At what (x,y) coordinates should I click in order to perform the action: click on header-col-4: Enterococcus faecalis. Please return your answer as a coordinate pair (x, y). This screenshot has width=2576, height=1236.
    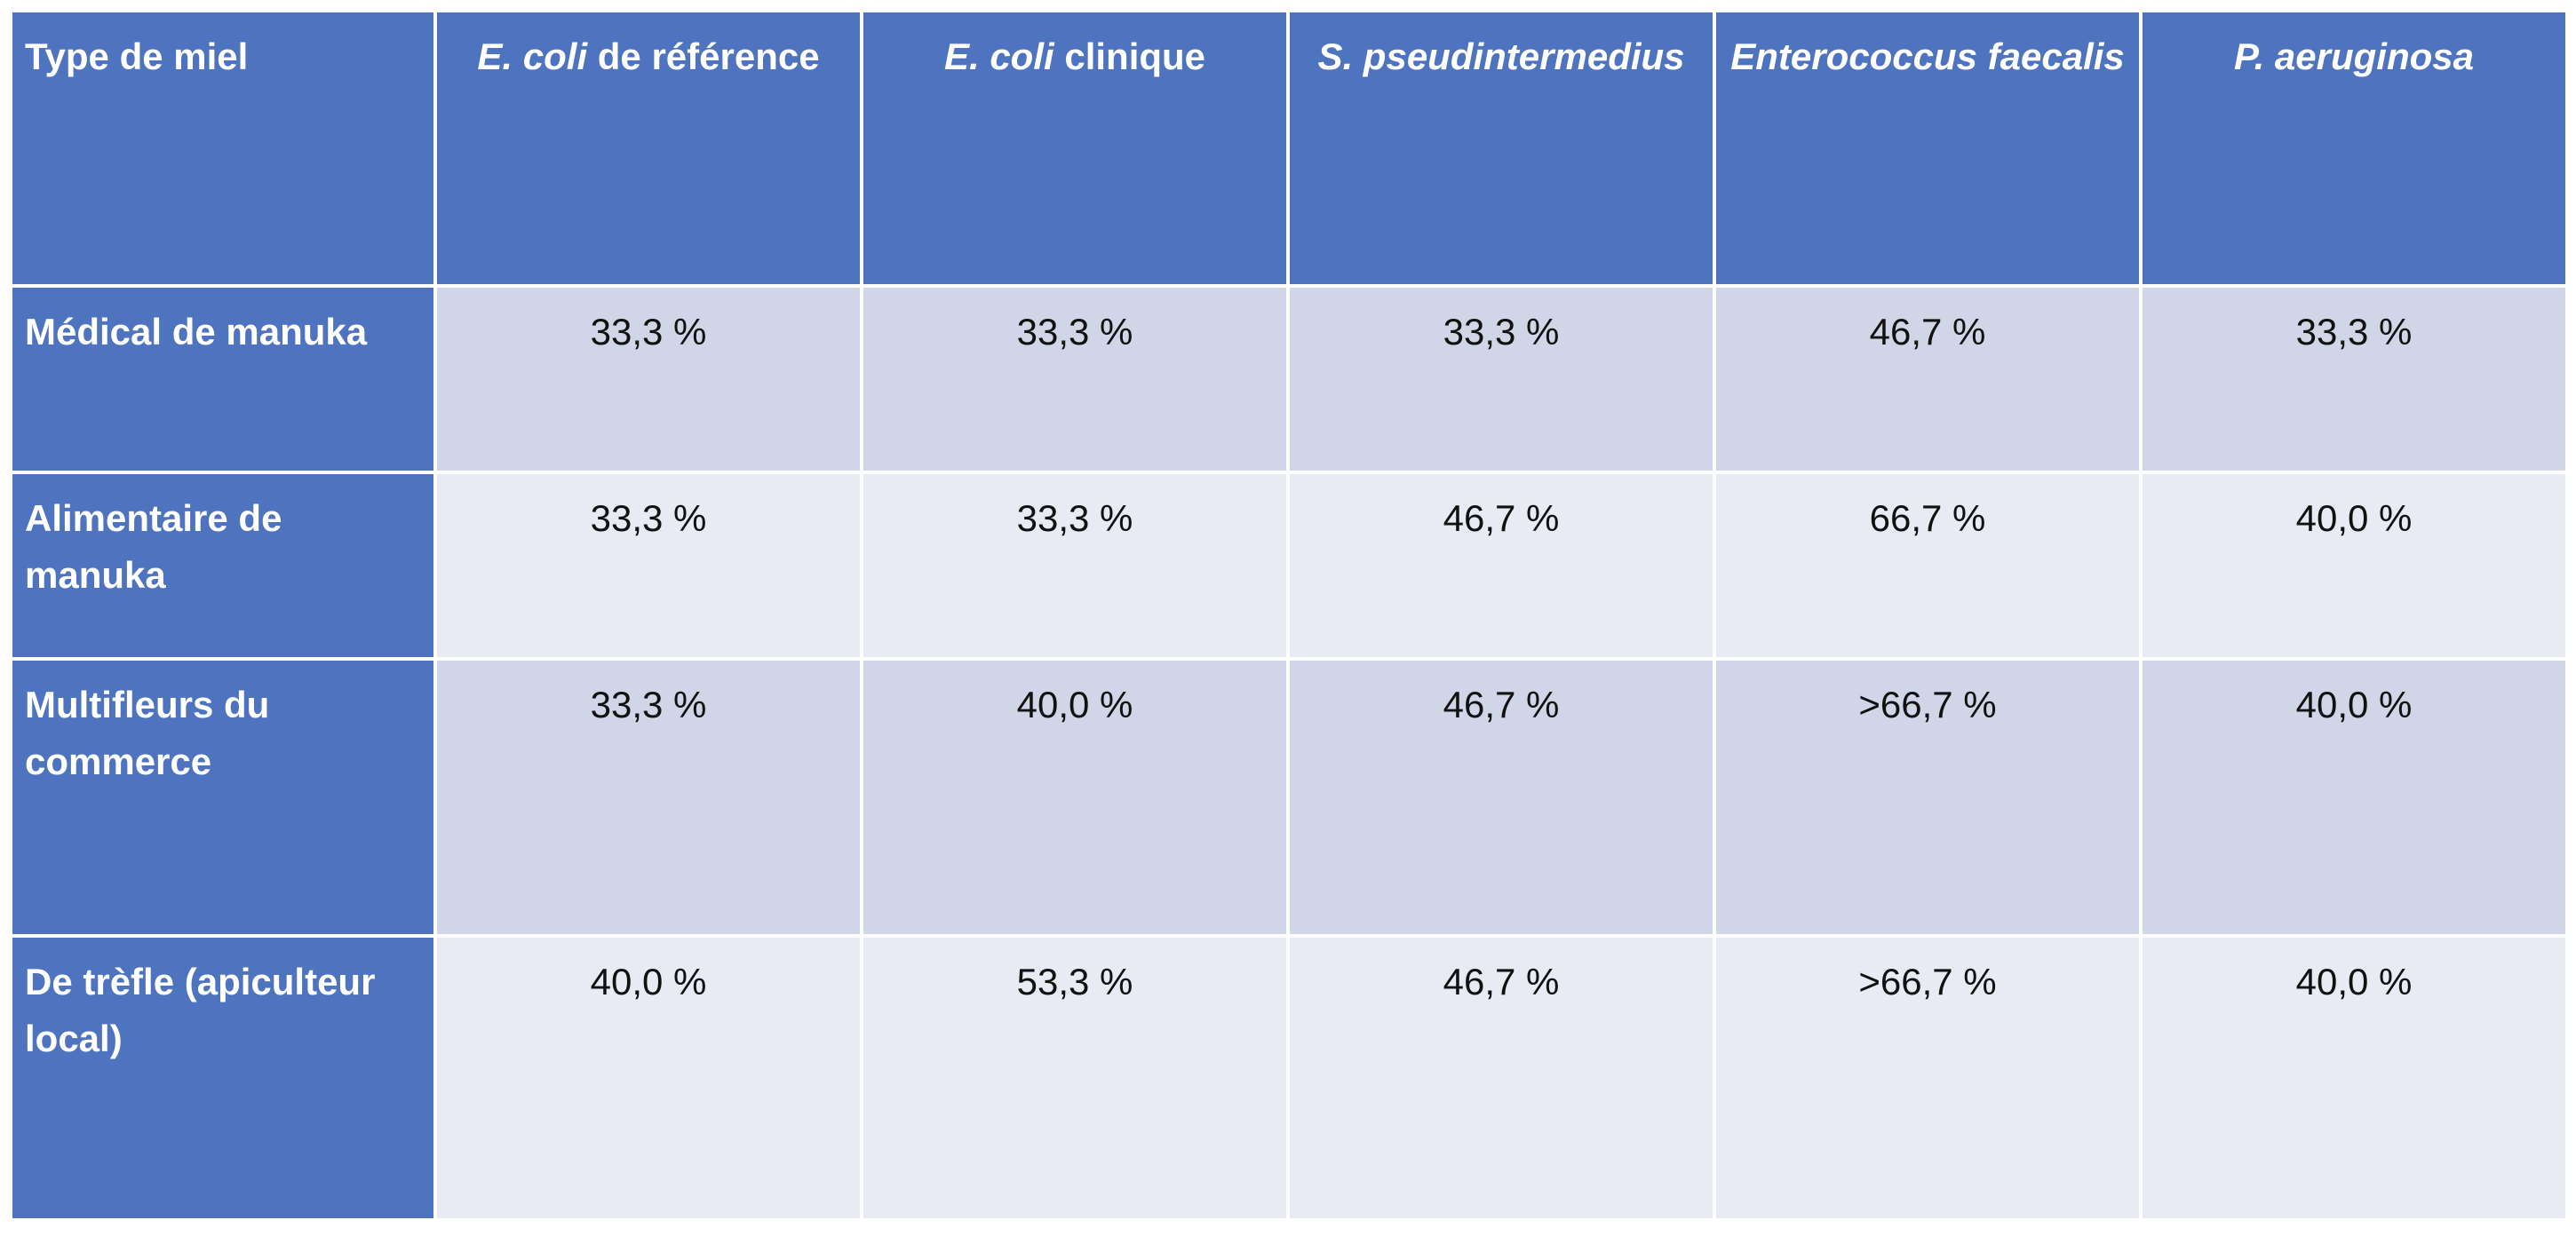
    Looking at the image, I should click on (1928, 148).